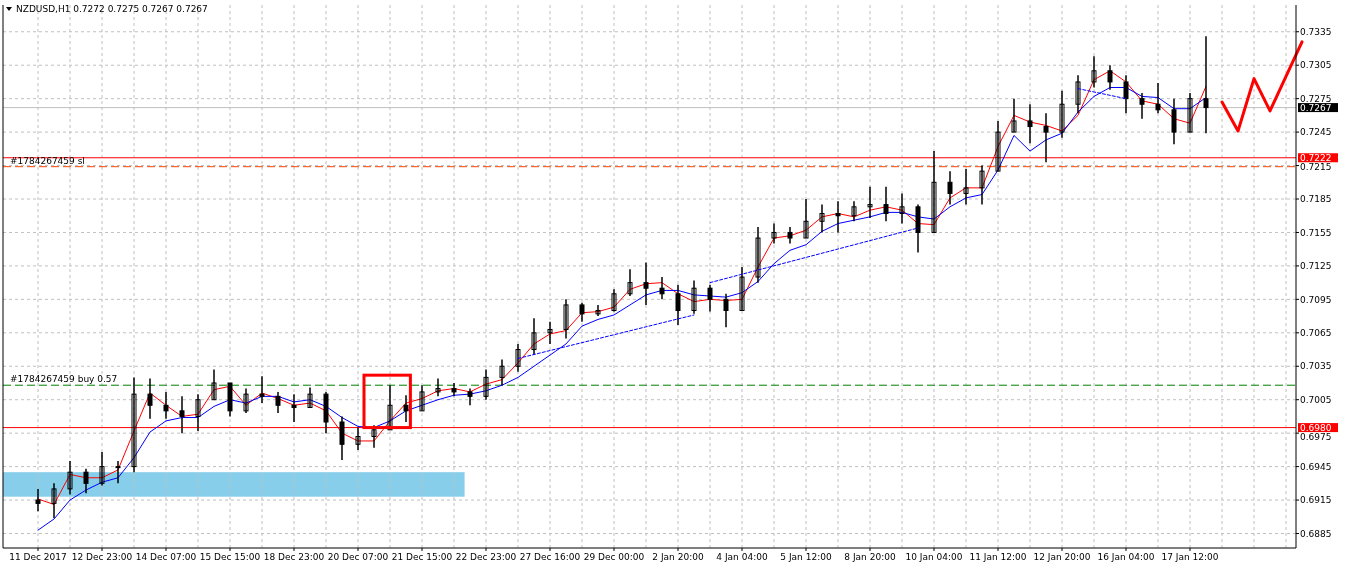  Describe the element at coordinates (550, 557) in the screenshot. I see `x-tick-label: 27 Dec 16:00` at that location.